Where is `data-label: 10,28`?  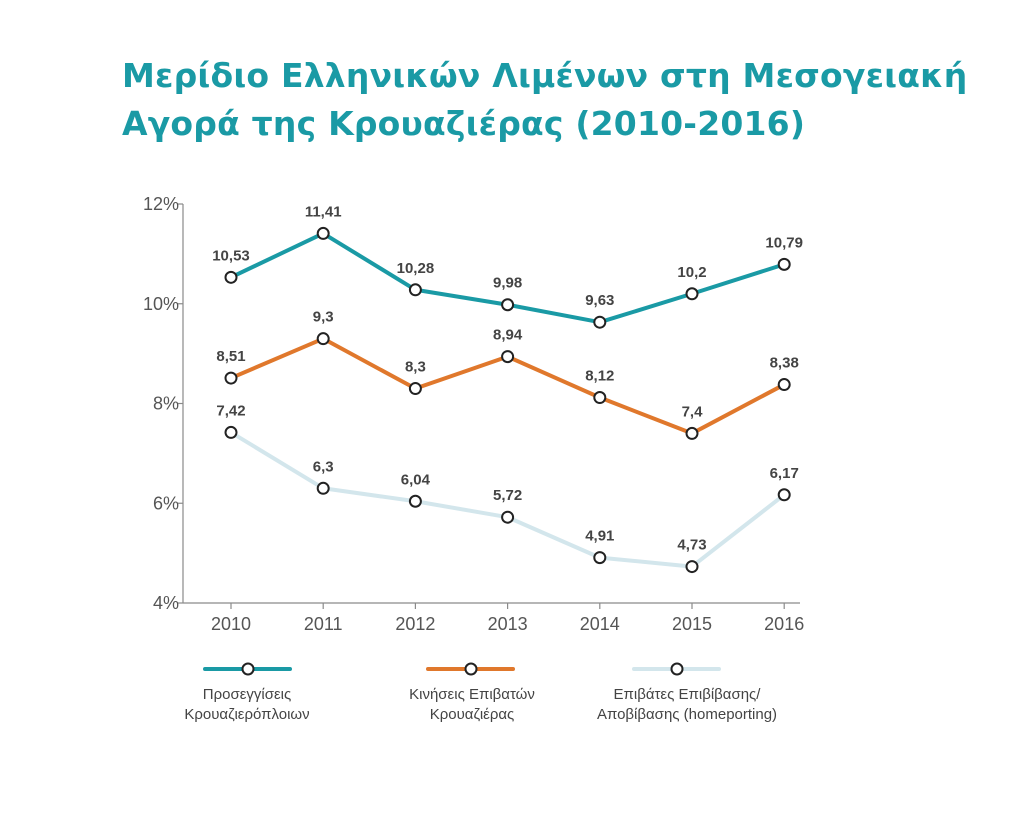 data-label: 10,28 is located at coordinates (416, 268).